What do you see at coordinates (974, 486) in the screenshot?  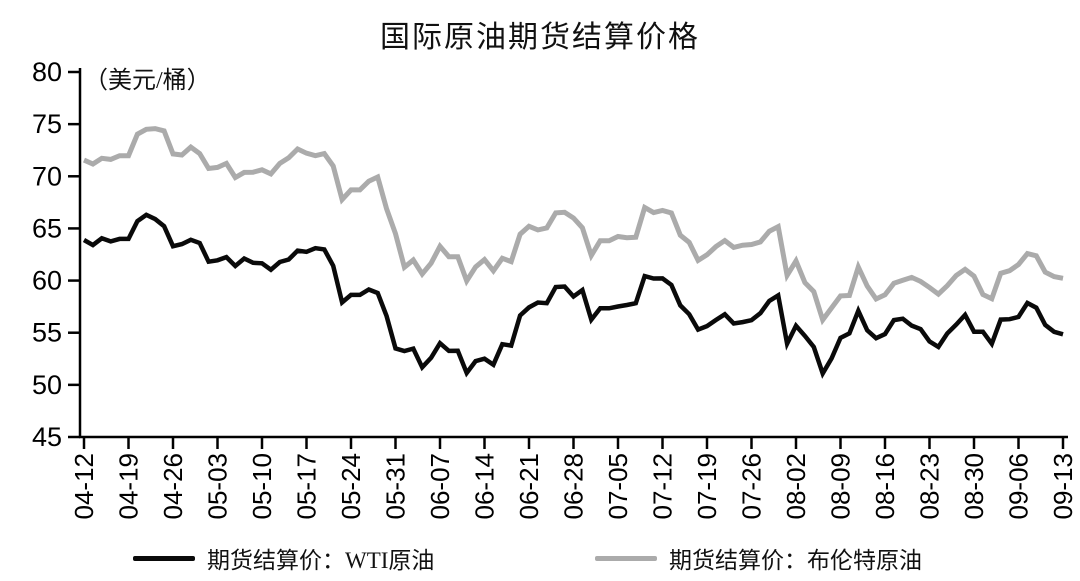 I see `x-tick-label: 08-30` at bounding box center [974, 486].